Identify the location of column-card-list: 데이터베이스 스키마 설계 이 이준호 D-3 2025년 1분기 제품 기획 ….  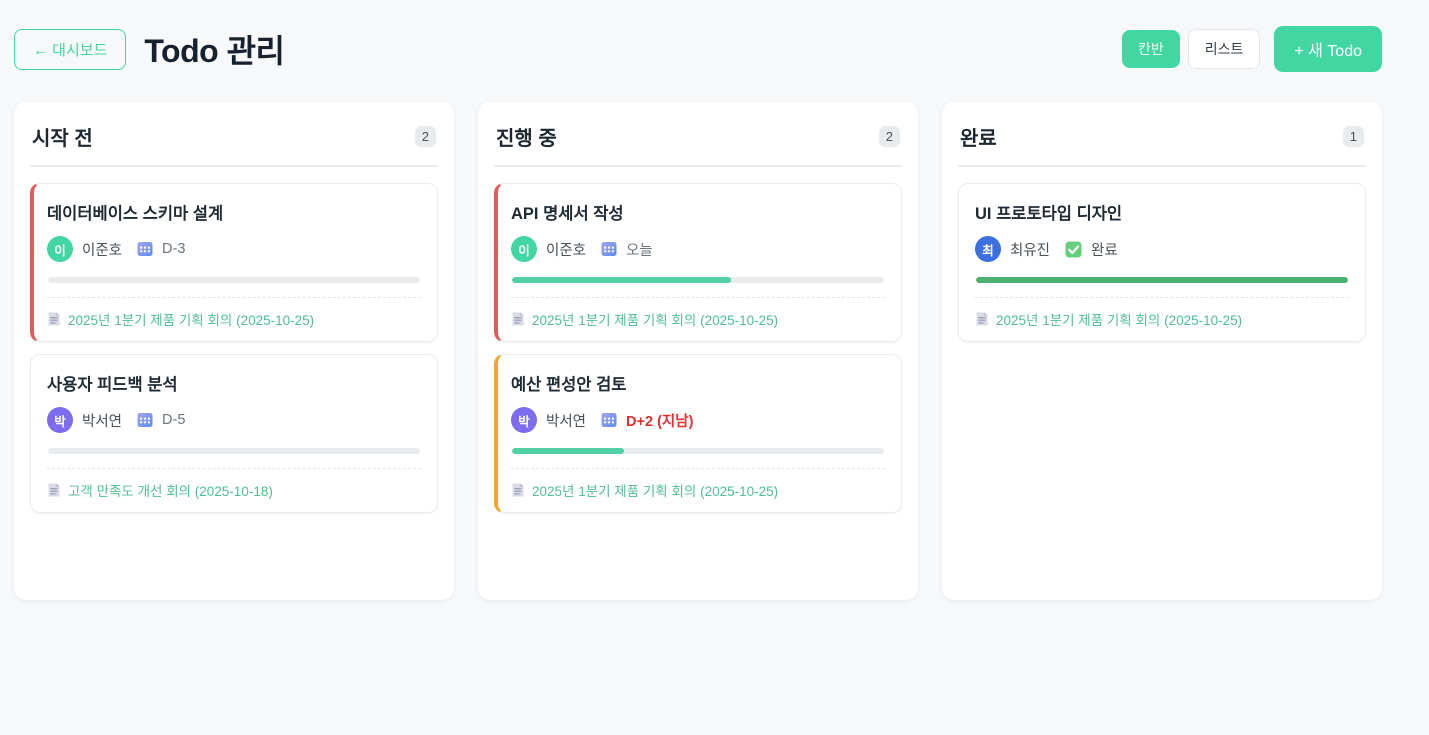
(234, 348).